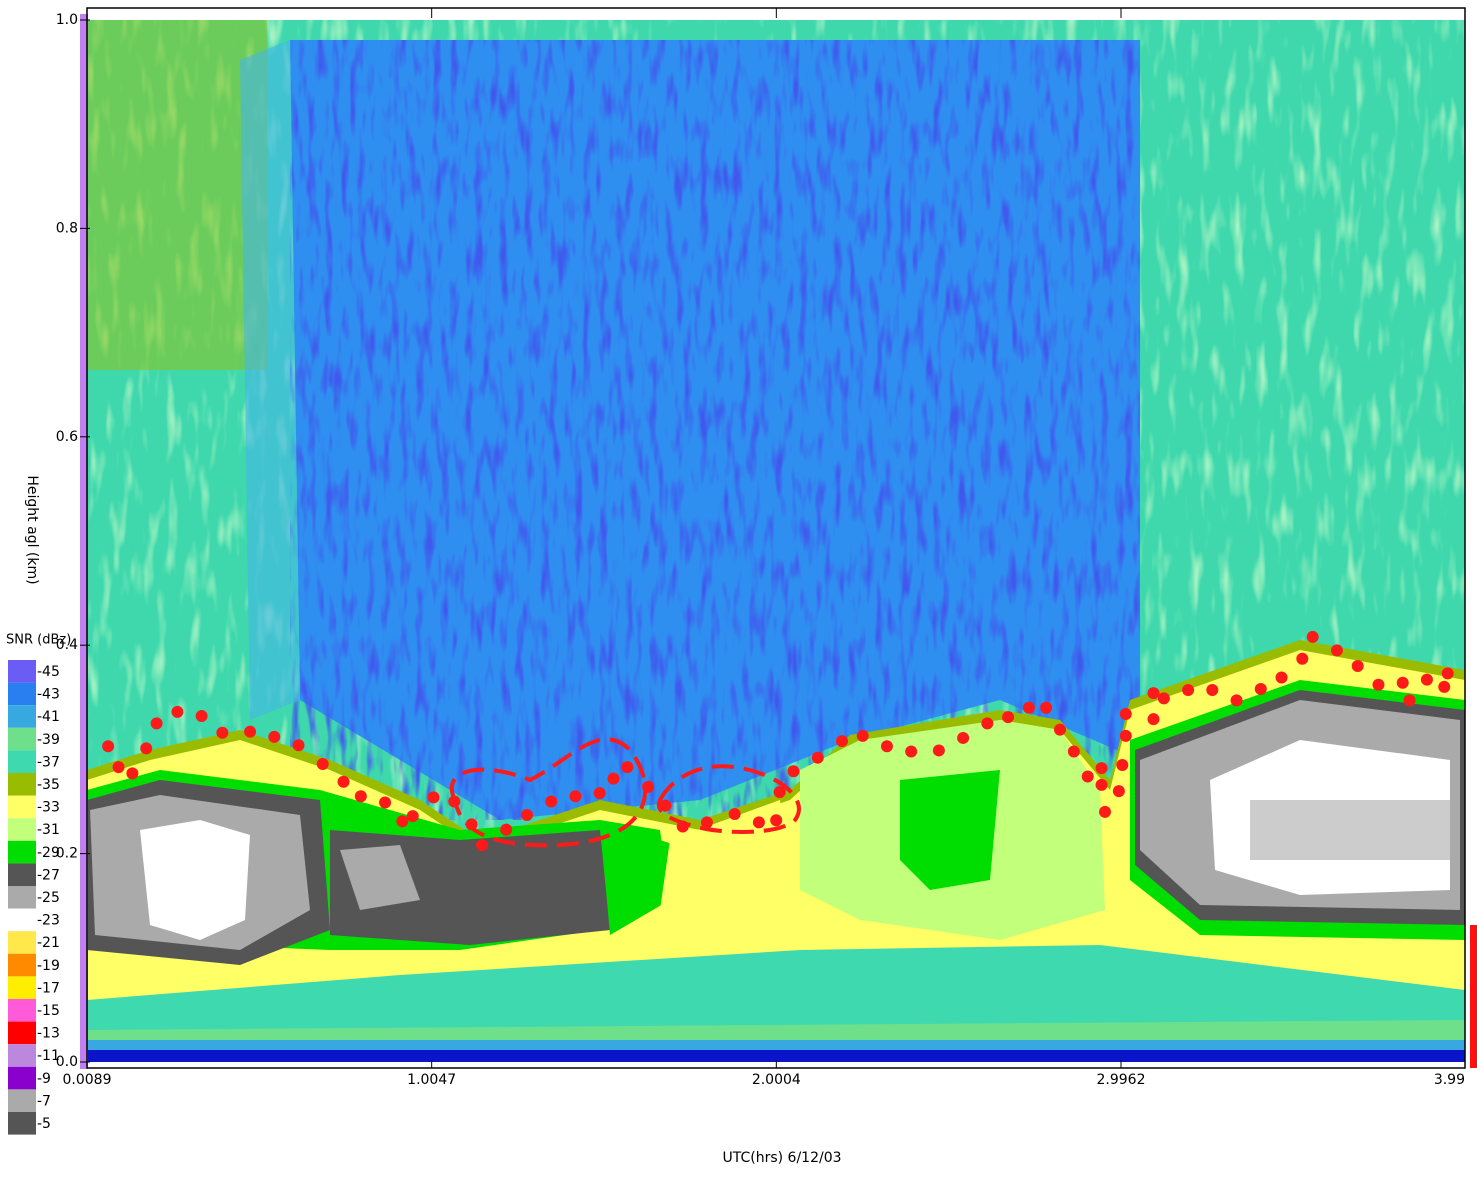 The image size is (1477, 1191). Describe the element at coordinates (48, 988) in the screenshot. I see `colorbar-label: -17` at that location.